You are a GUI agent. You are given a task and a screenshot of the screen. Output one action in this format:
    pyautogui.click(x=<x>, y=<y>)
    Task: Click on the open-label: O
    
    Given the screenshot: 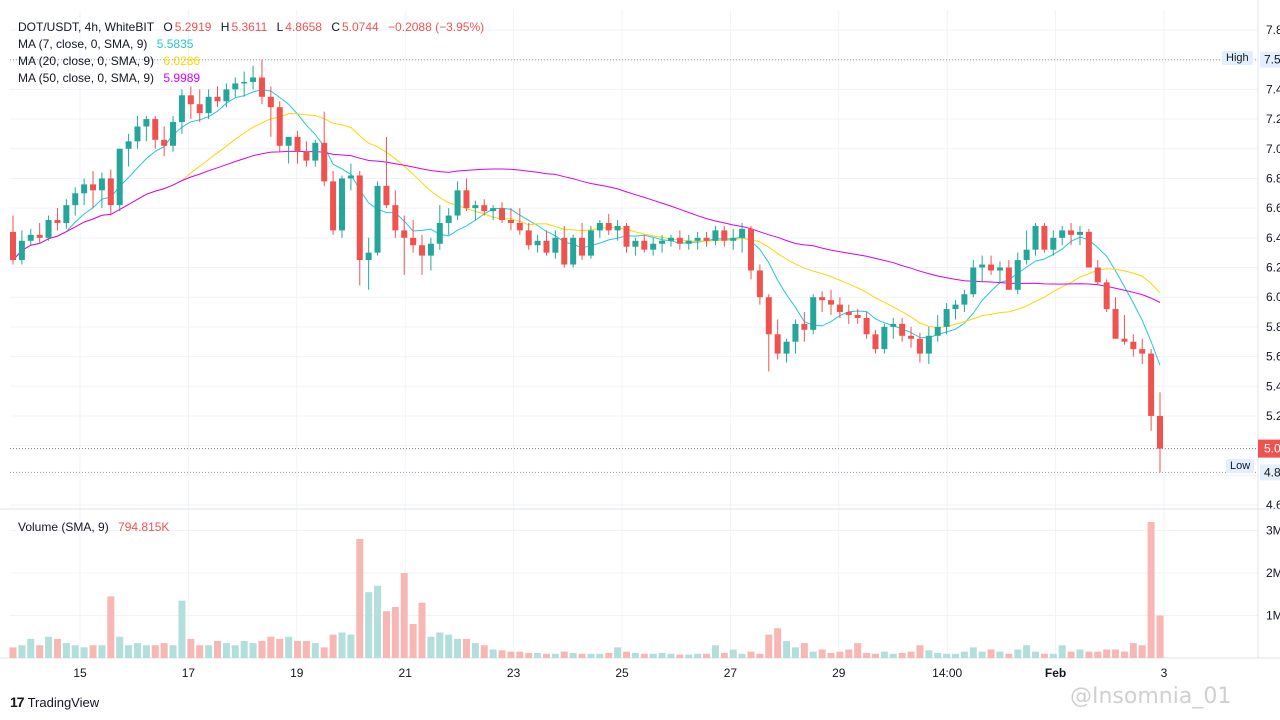 What is the action you would take?
    pyautogui.click(x=168, y=27)
    